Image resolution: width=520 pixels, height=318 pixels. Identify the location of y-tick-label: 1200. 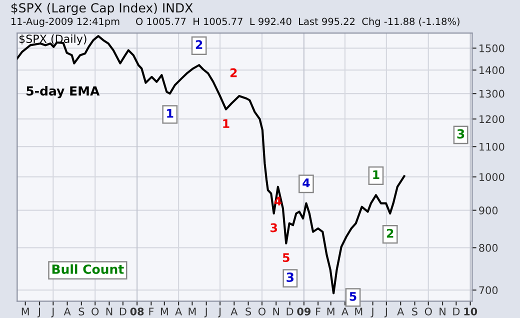
(492, 119).